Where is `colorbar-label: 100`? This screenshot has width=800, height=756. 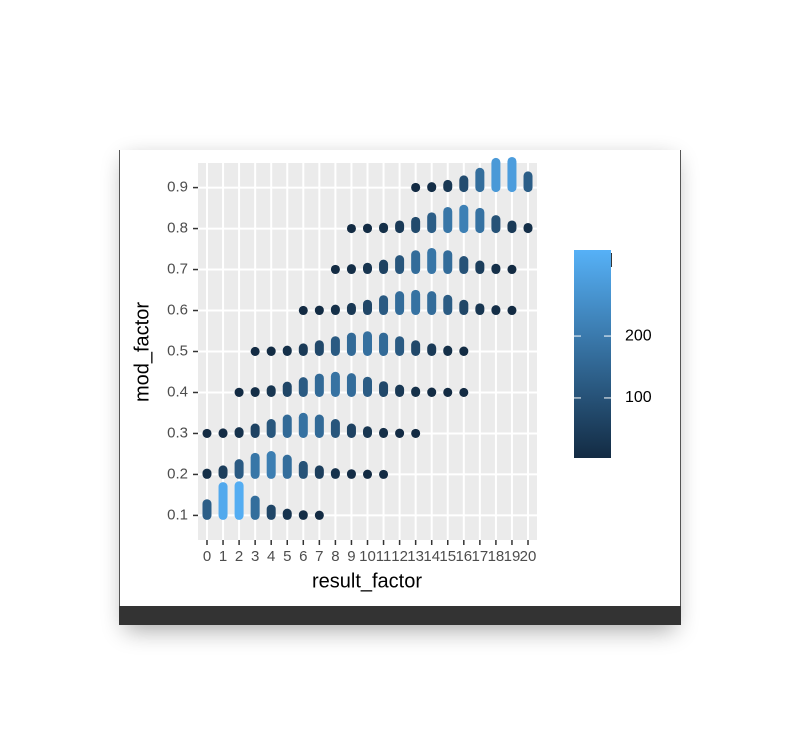 colorbar-label: 100 is located at coordinates (638, 397).